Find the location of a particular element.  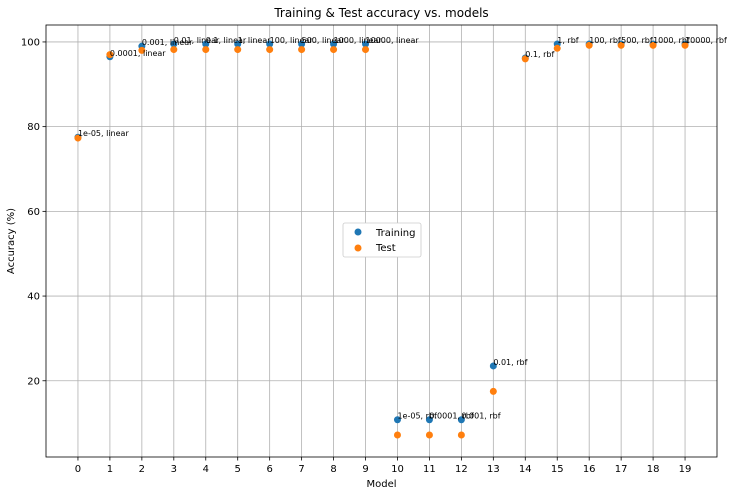

legend-box is located at coordinates (382, 240).